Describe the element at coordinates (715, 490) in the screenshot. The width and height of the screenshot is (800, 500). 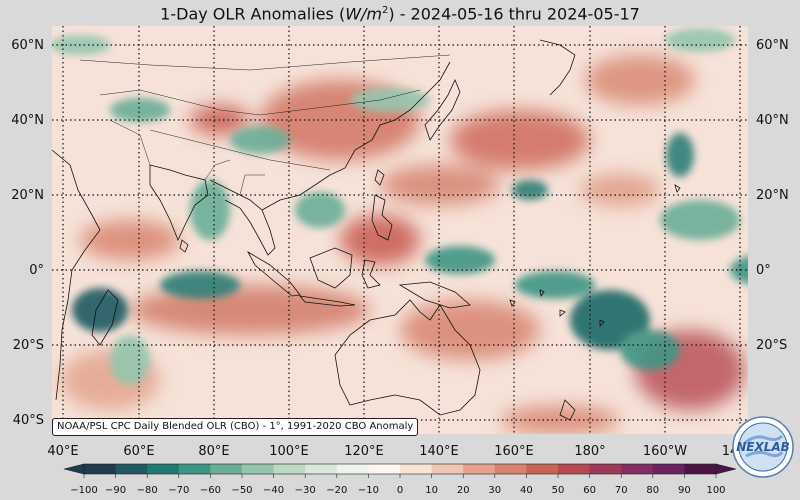
I see `colorbar-tick-label: 100` at that location.